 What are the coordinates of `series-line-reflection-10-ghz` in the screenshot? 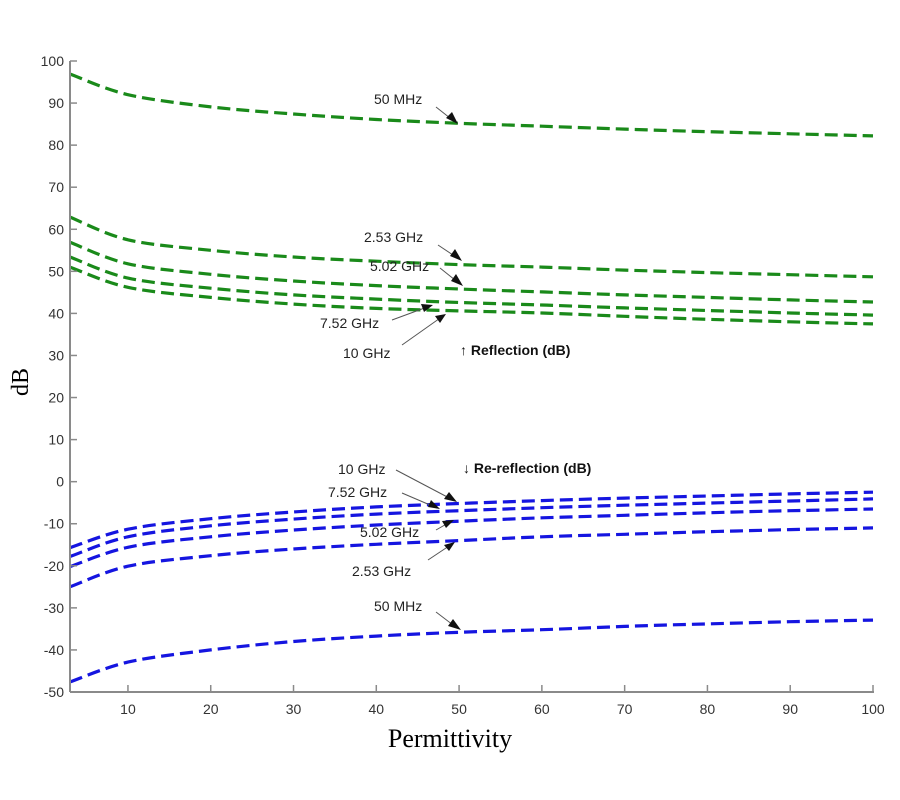 It's located at (471, 295).